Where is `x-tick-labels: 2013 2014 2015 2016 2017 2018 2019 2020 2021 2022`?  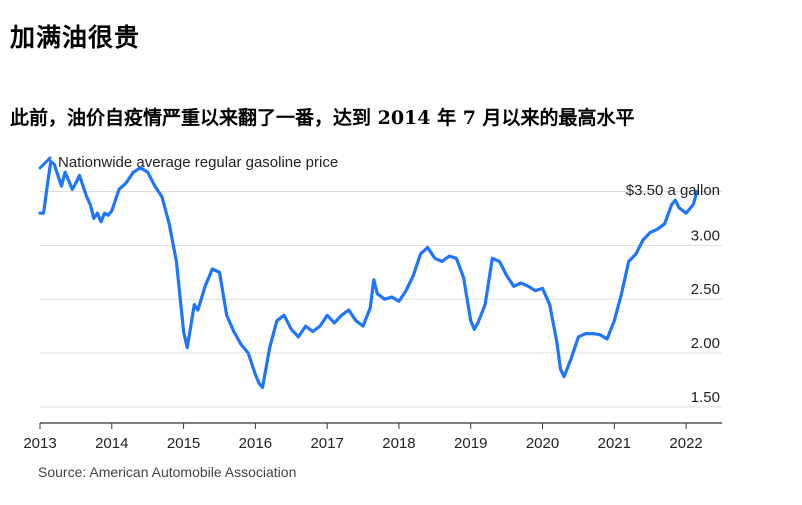
x-tick-labels: 2013 2014 2015 2016 2017 2018 2019 2020 2021 2022 is located at coordinates (362, 443).